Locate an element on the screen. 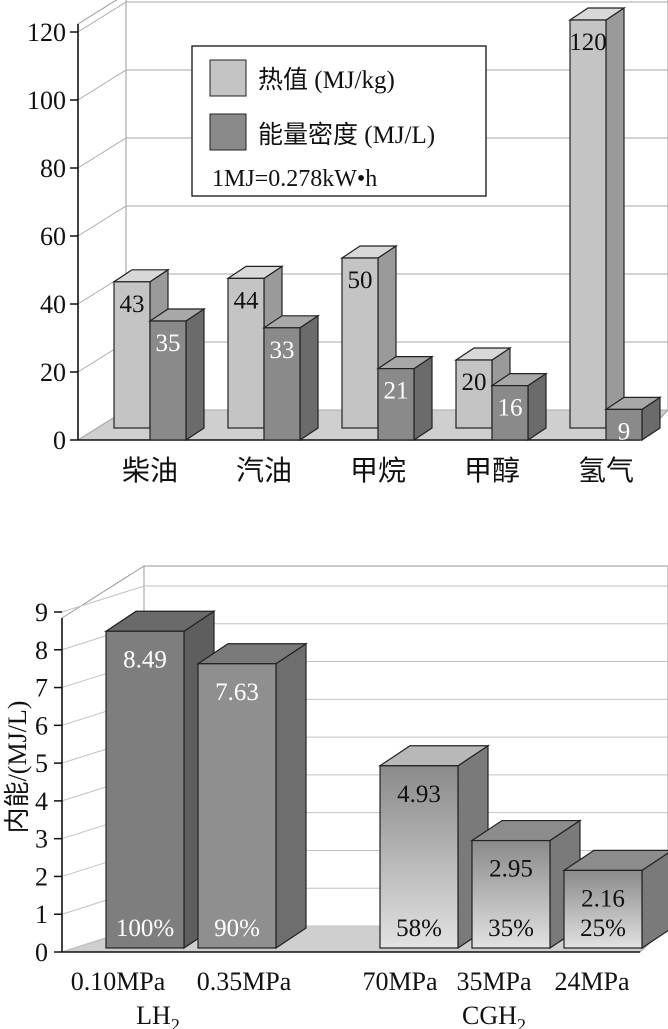  percent-label: 90% is located at coordinates (237, 928).